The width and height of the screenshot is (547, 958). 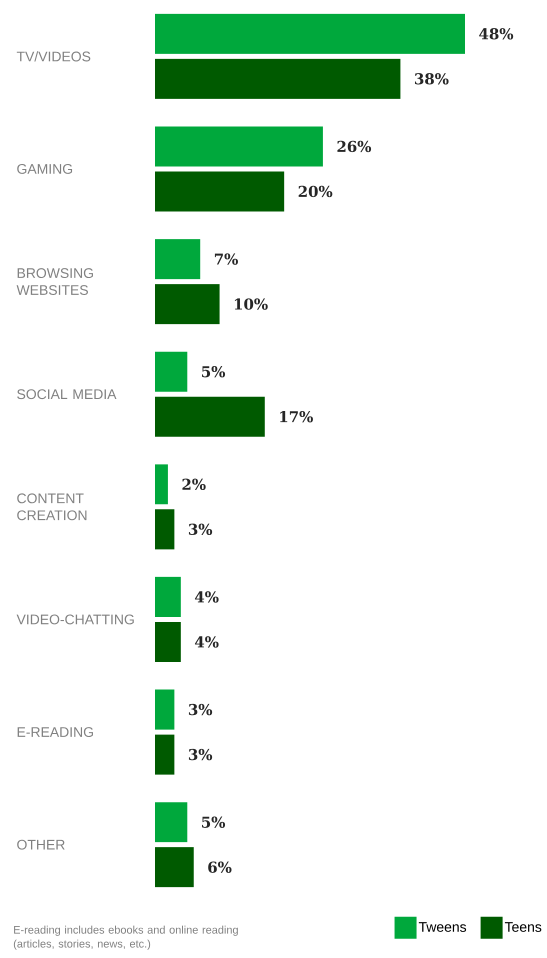 What do you see at coordinates (55, 732) in the screenshot?
I see `y-tick-label: E-READING` at bounding box center [55, 732].